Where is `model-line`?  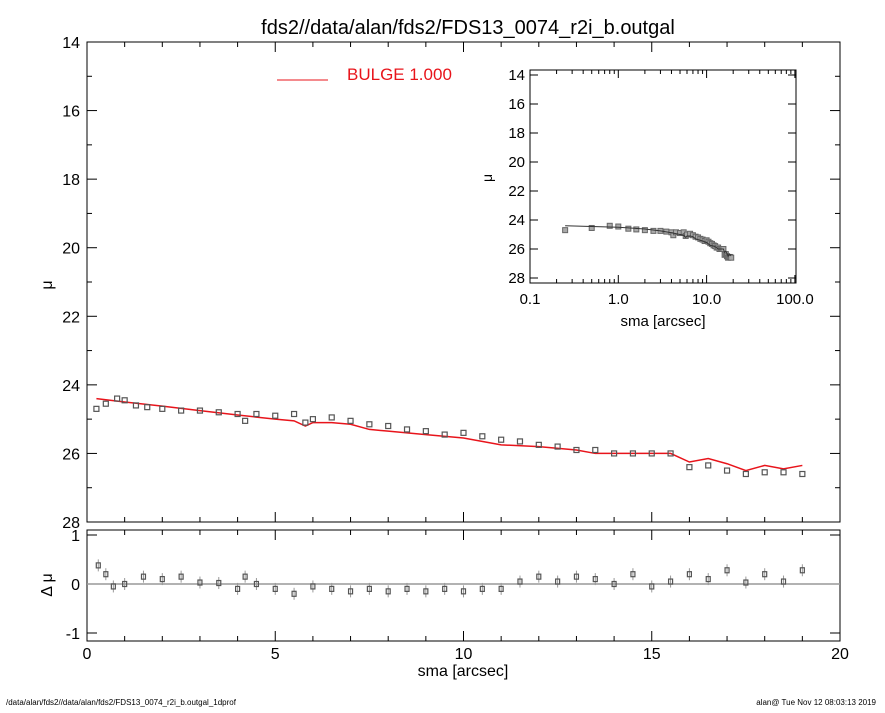
model-line is located at coordinates (449, 434).